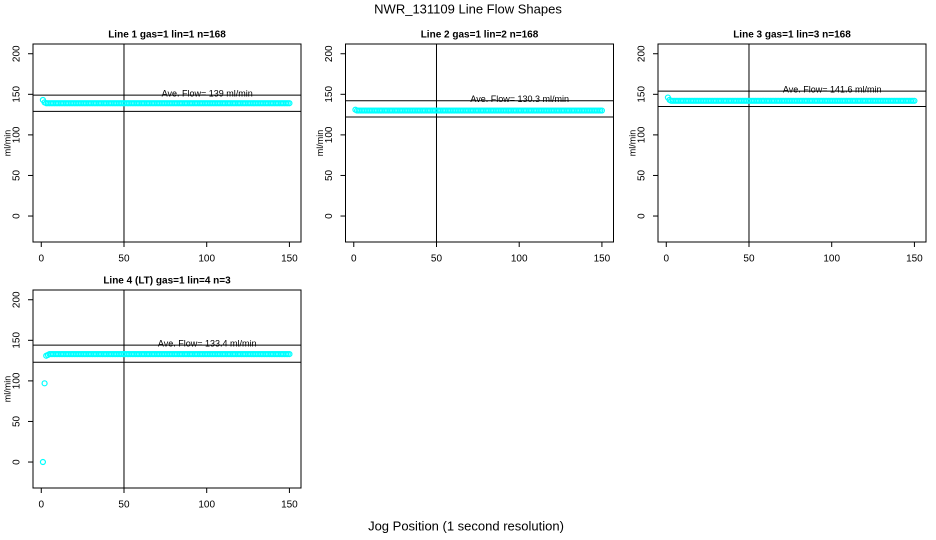 This screenshot has width=936, height=540. What do you see at coordinates (792, 35) in the screenshot?
I see `panel-title: Line 3 gas=1 lin=3 n=168` at bounding box center [792, 35].